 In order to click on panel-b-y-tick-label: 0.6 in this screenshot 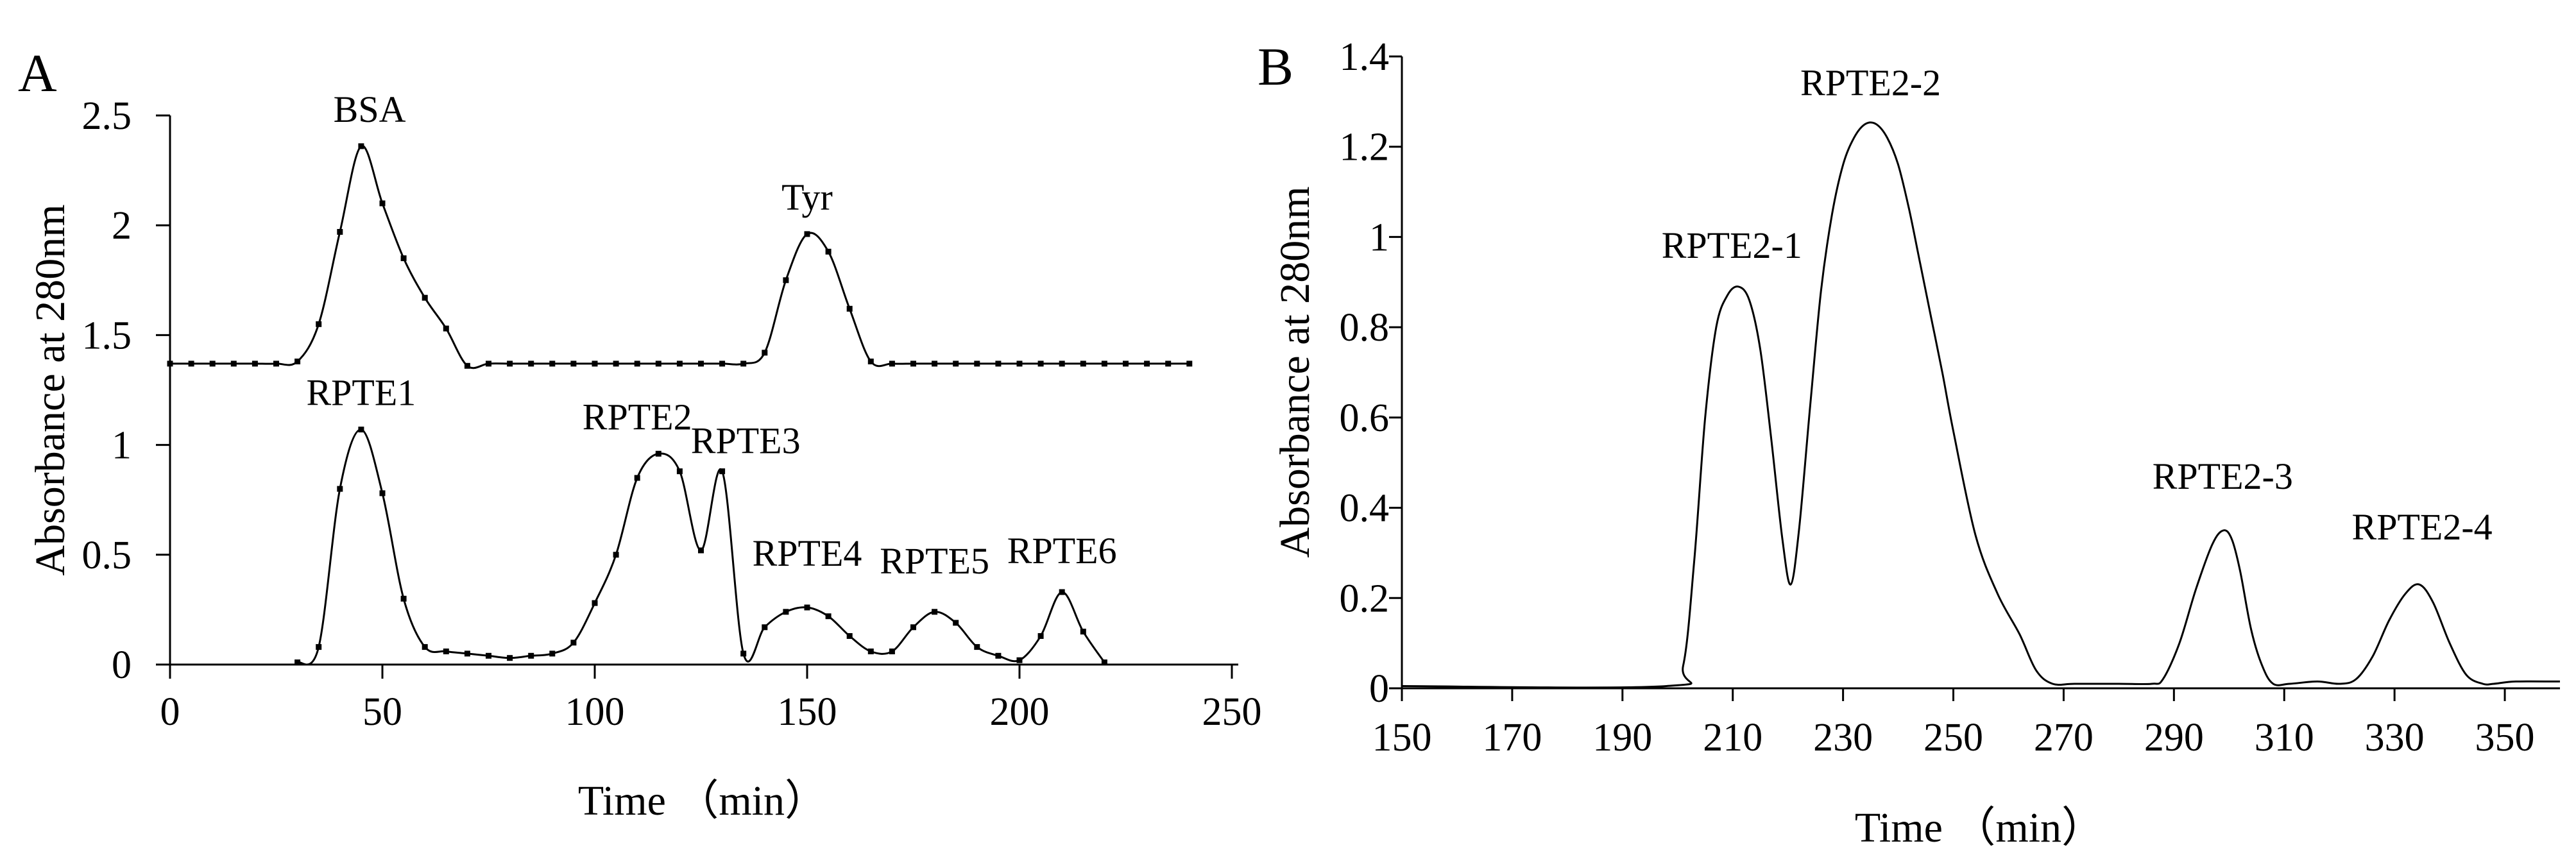, I will do `click(1365, 418)`.